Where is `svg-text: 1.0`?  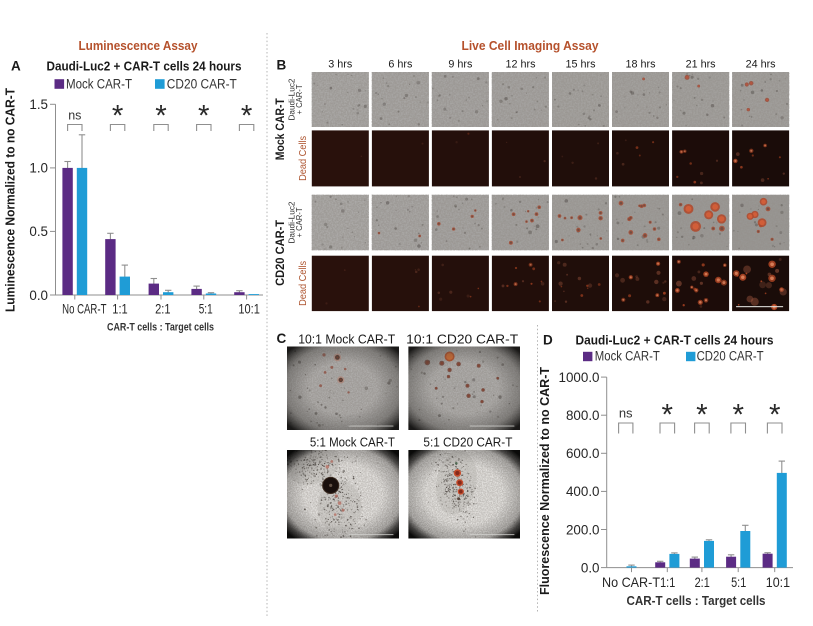
svg-text: 1.0 is located at coordinates (38, 168).